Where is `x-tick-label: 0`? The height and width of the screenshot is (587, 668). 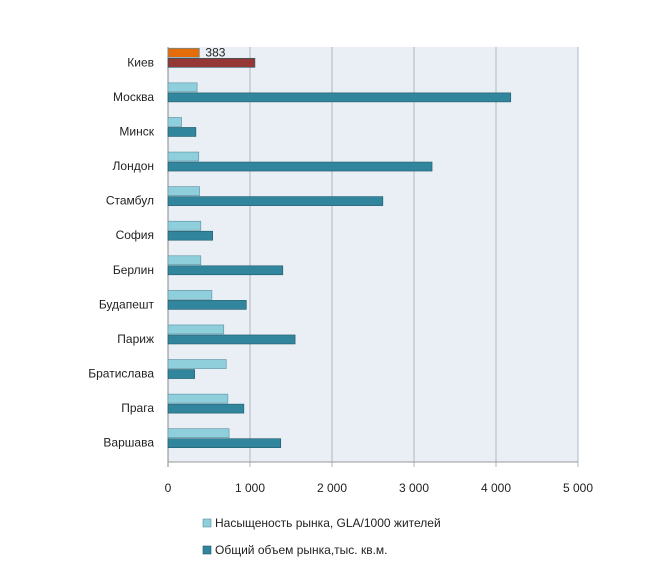
x-tick-label: 0 is located at coordinates (168, 488).